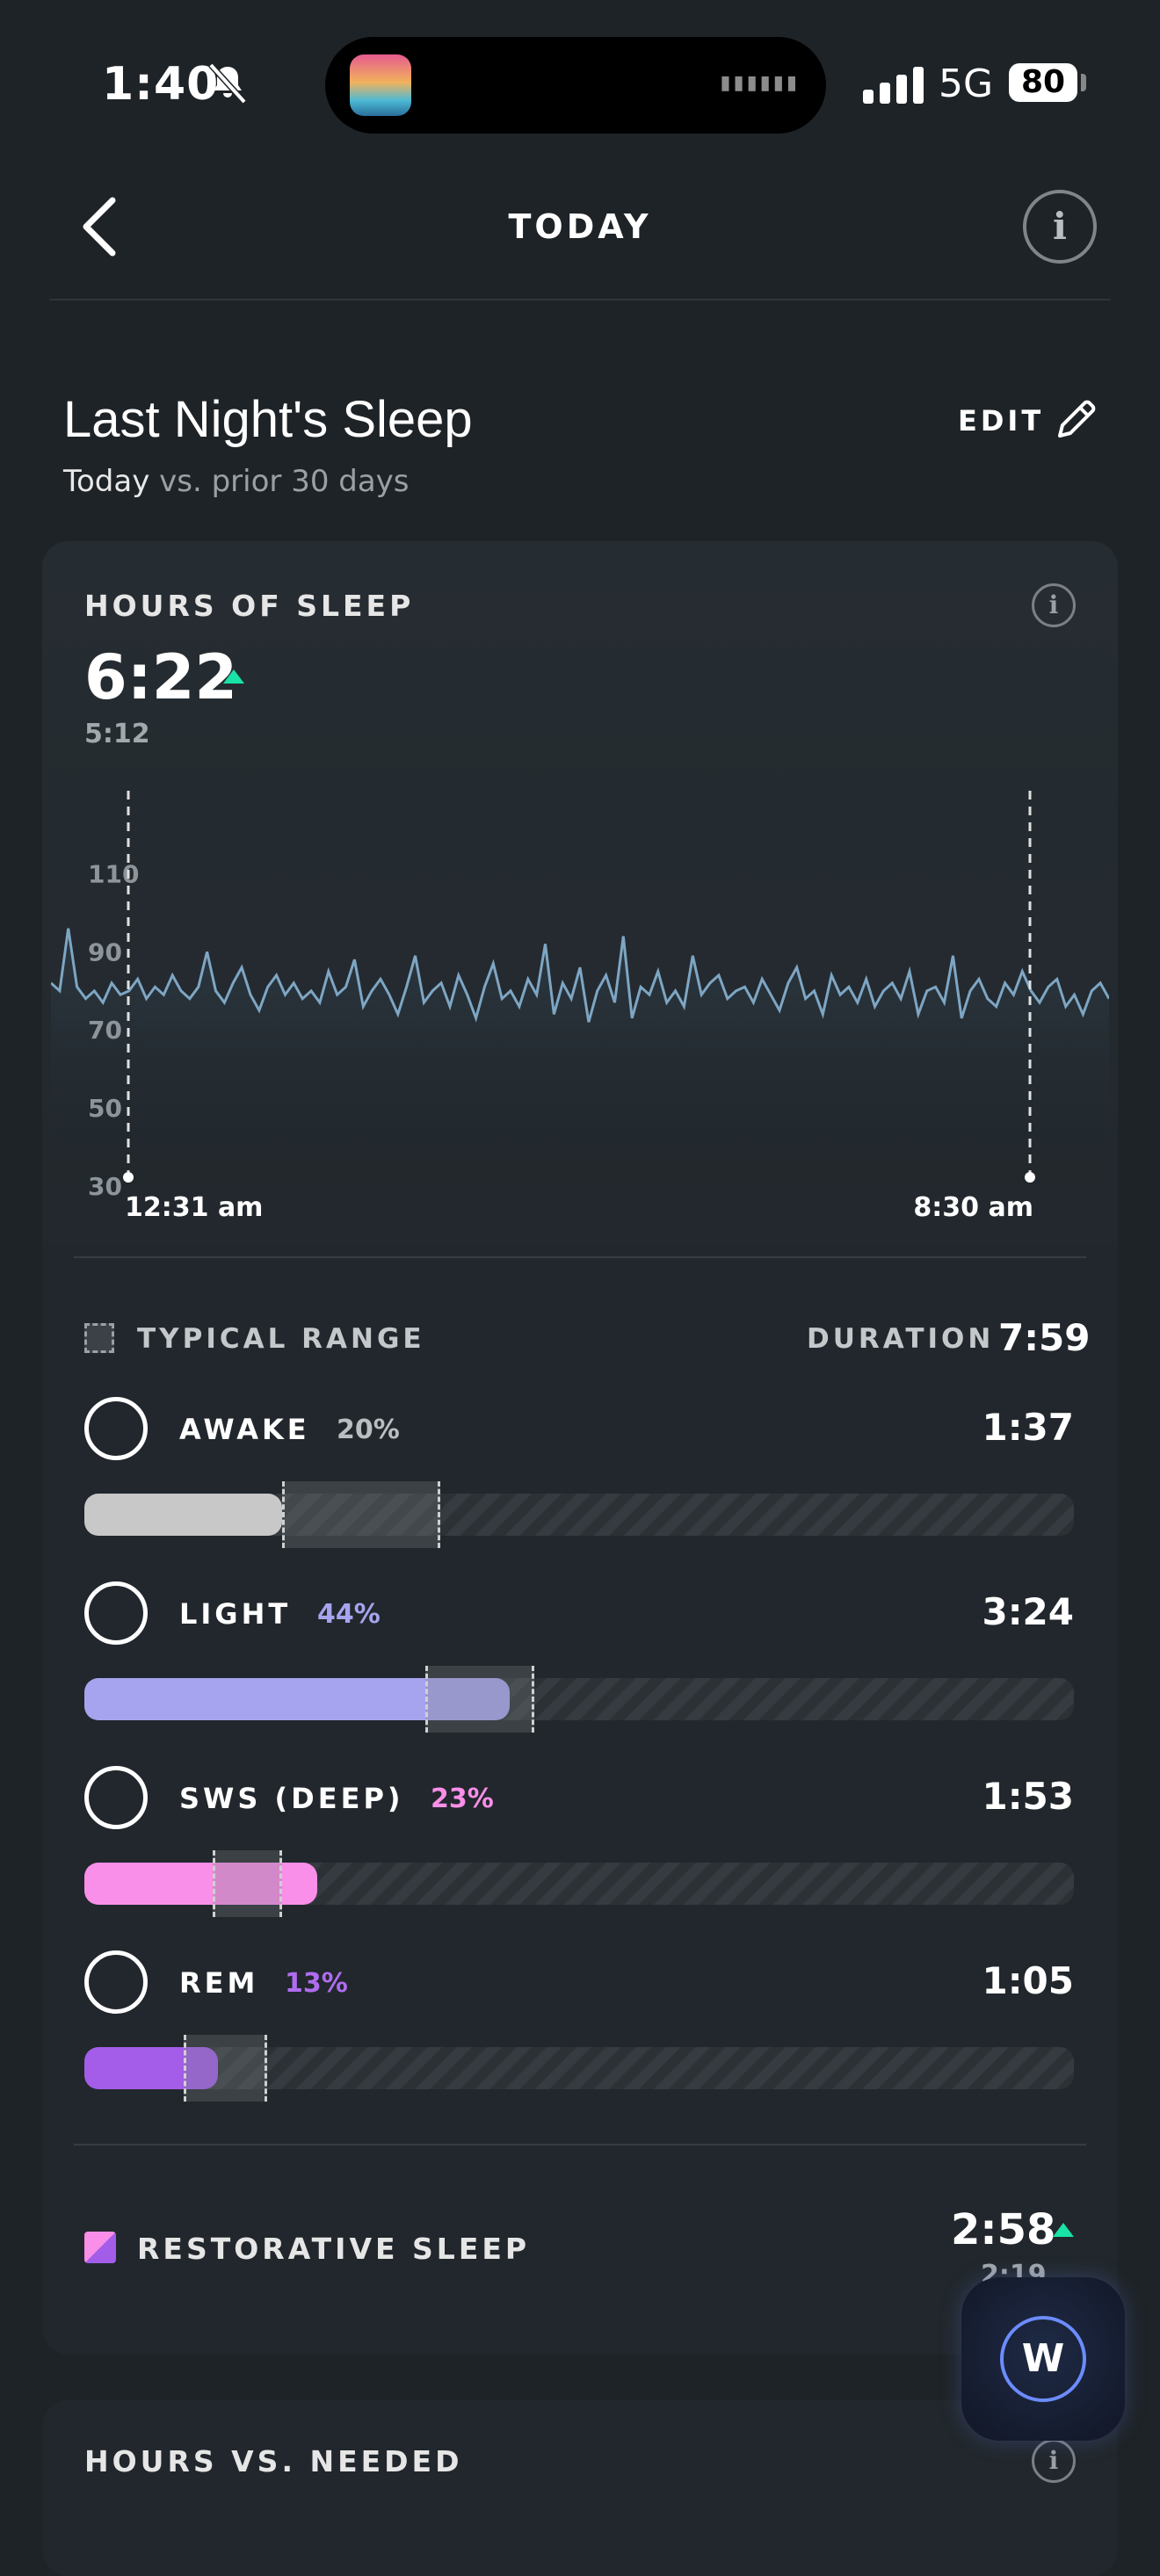 This screenshot has height=2576, width=1160. What do you see at coordinates (893, 85) in the screenshot?
I see `cellular-signal-icon` at bounding box center [893, 85].